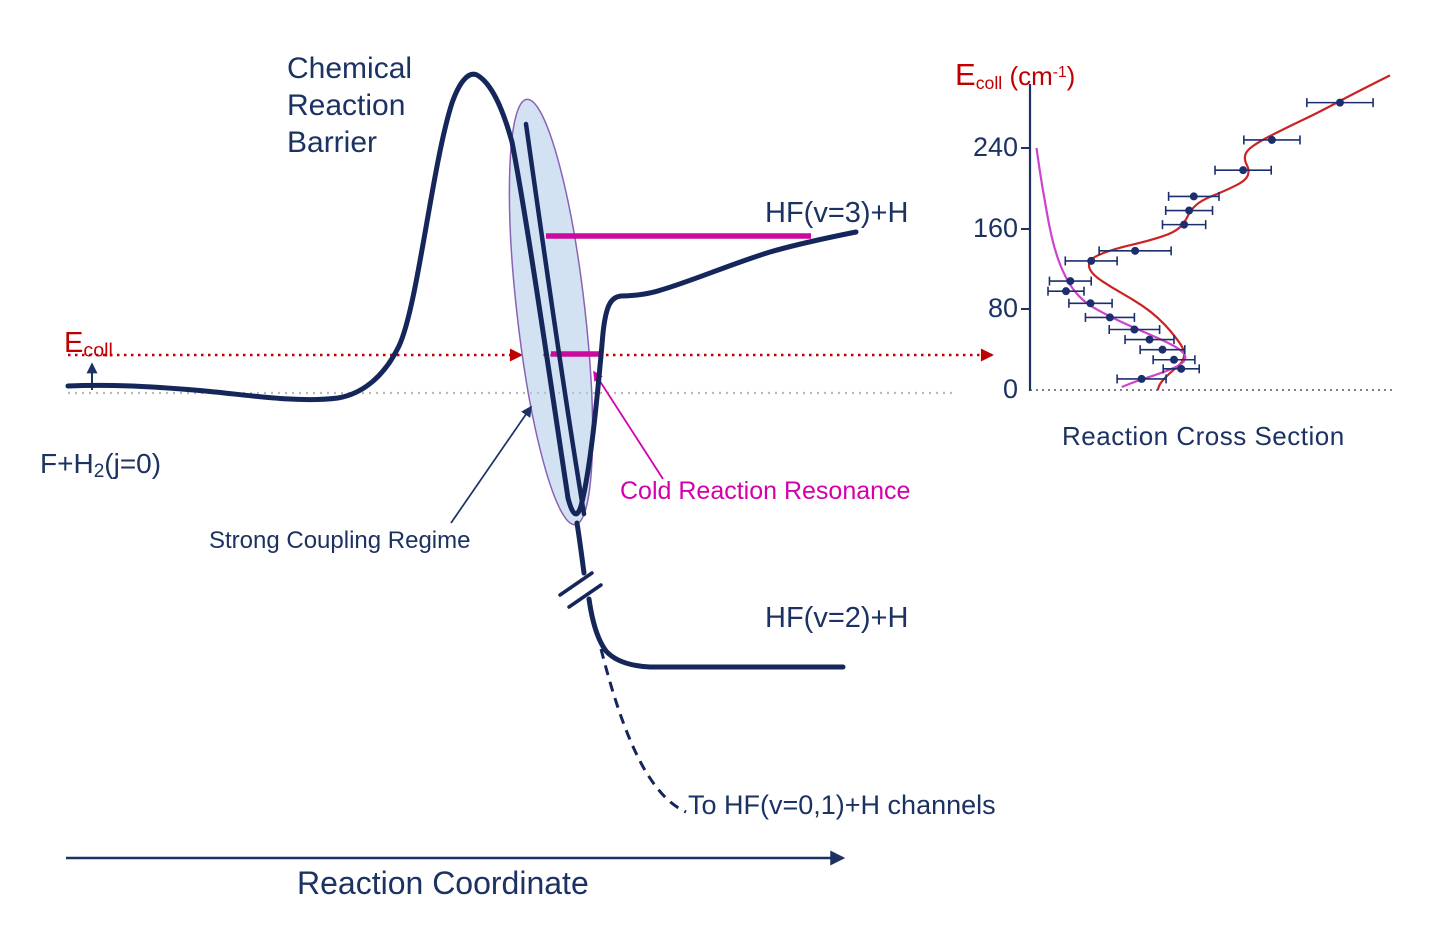  Describe the element at coordinates (995, 228) in the screenshot. I see `inset-ytick-160: 160` at that location.